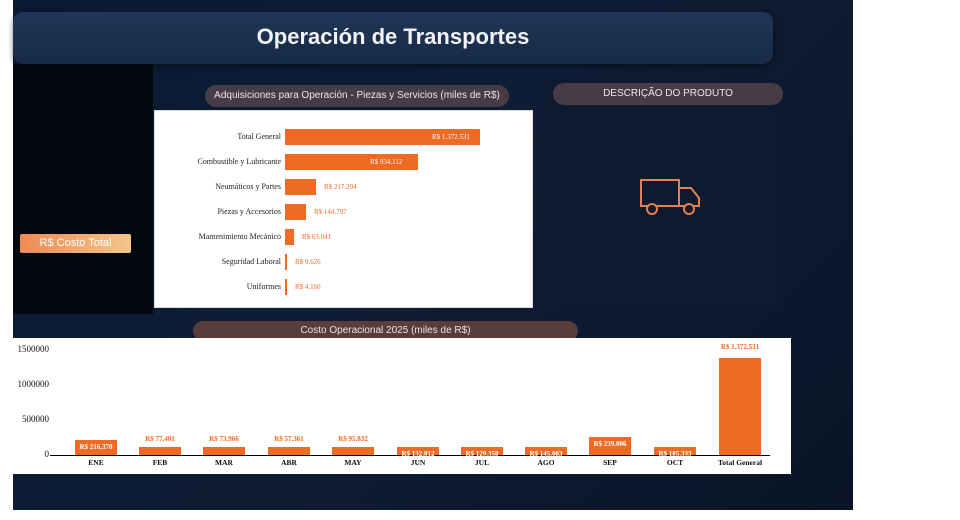 This screenshot has width=960, height=520. Describe the element at coordinates (239, 236) in the screenshot. I see `acquisition-label: Mantenimiento Mecánico` at that location.